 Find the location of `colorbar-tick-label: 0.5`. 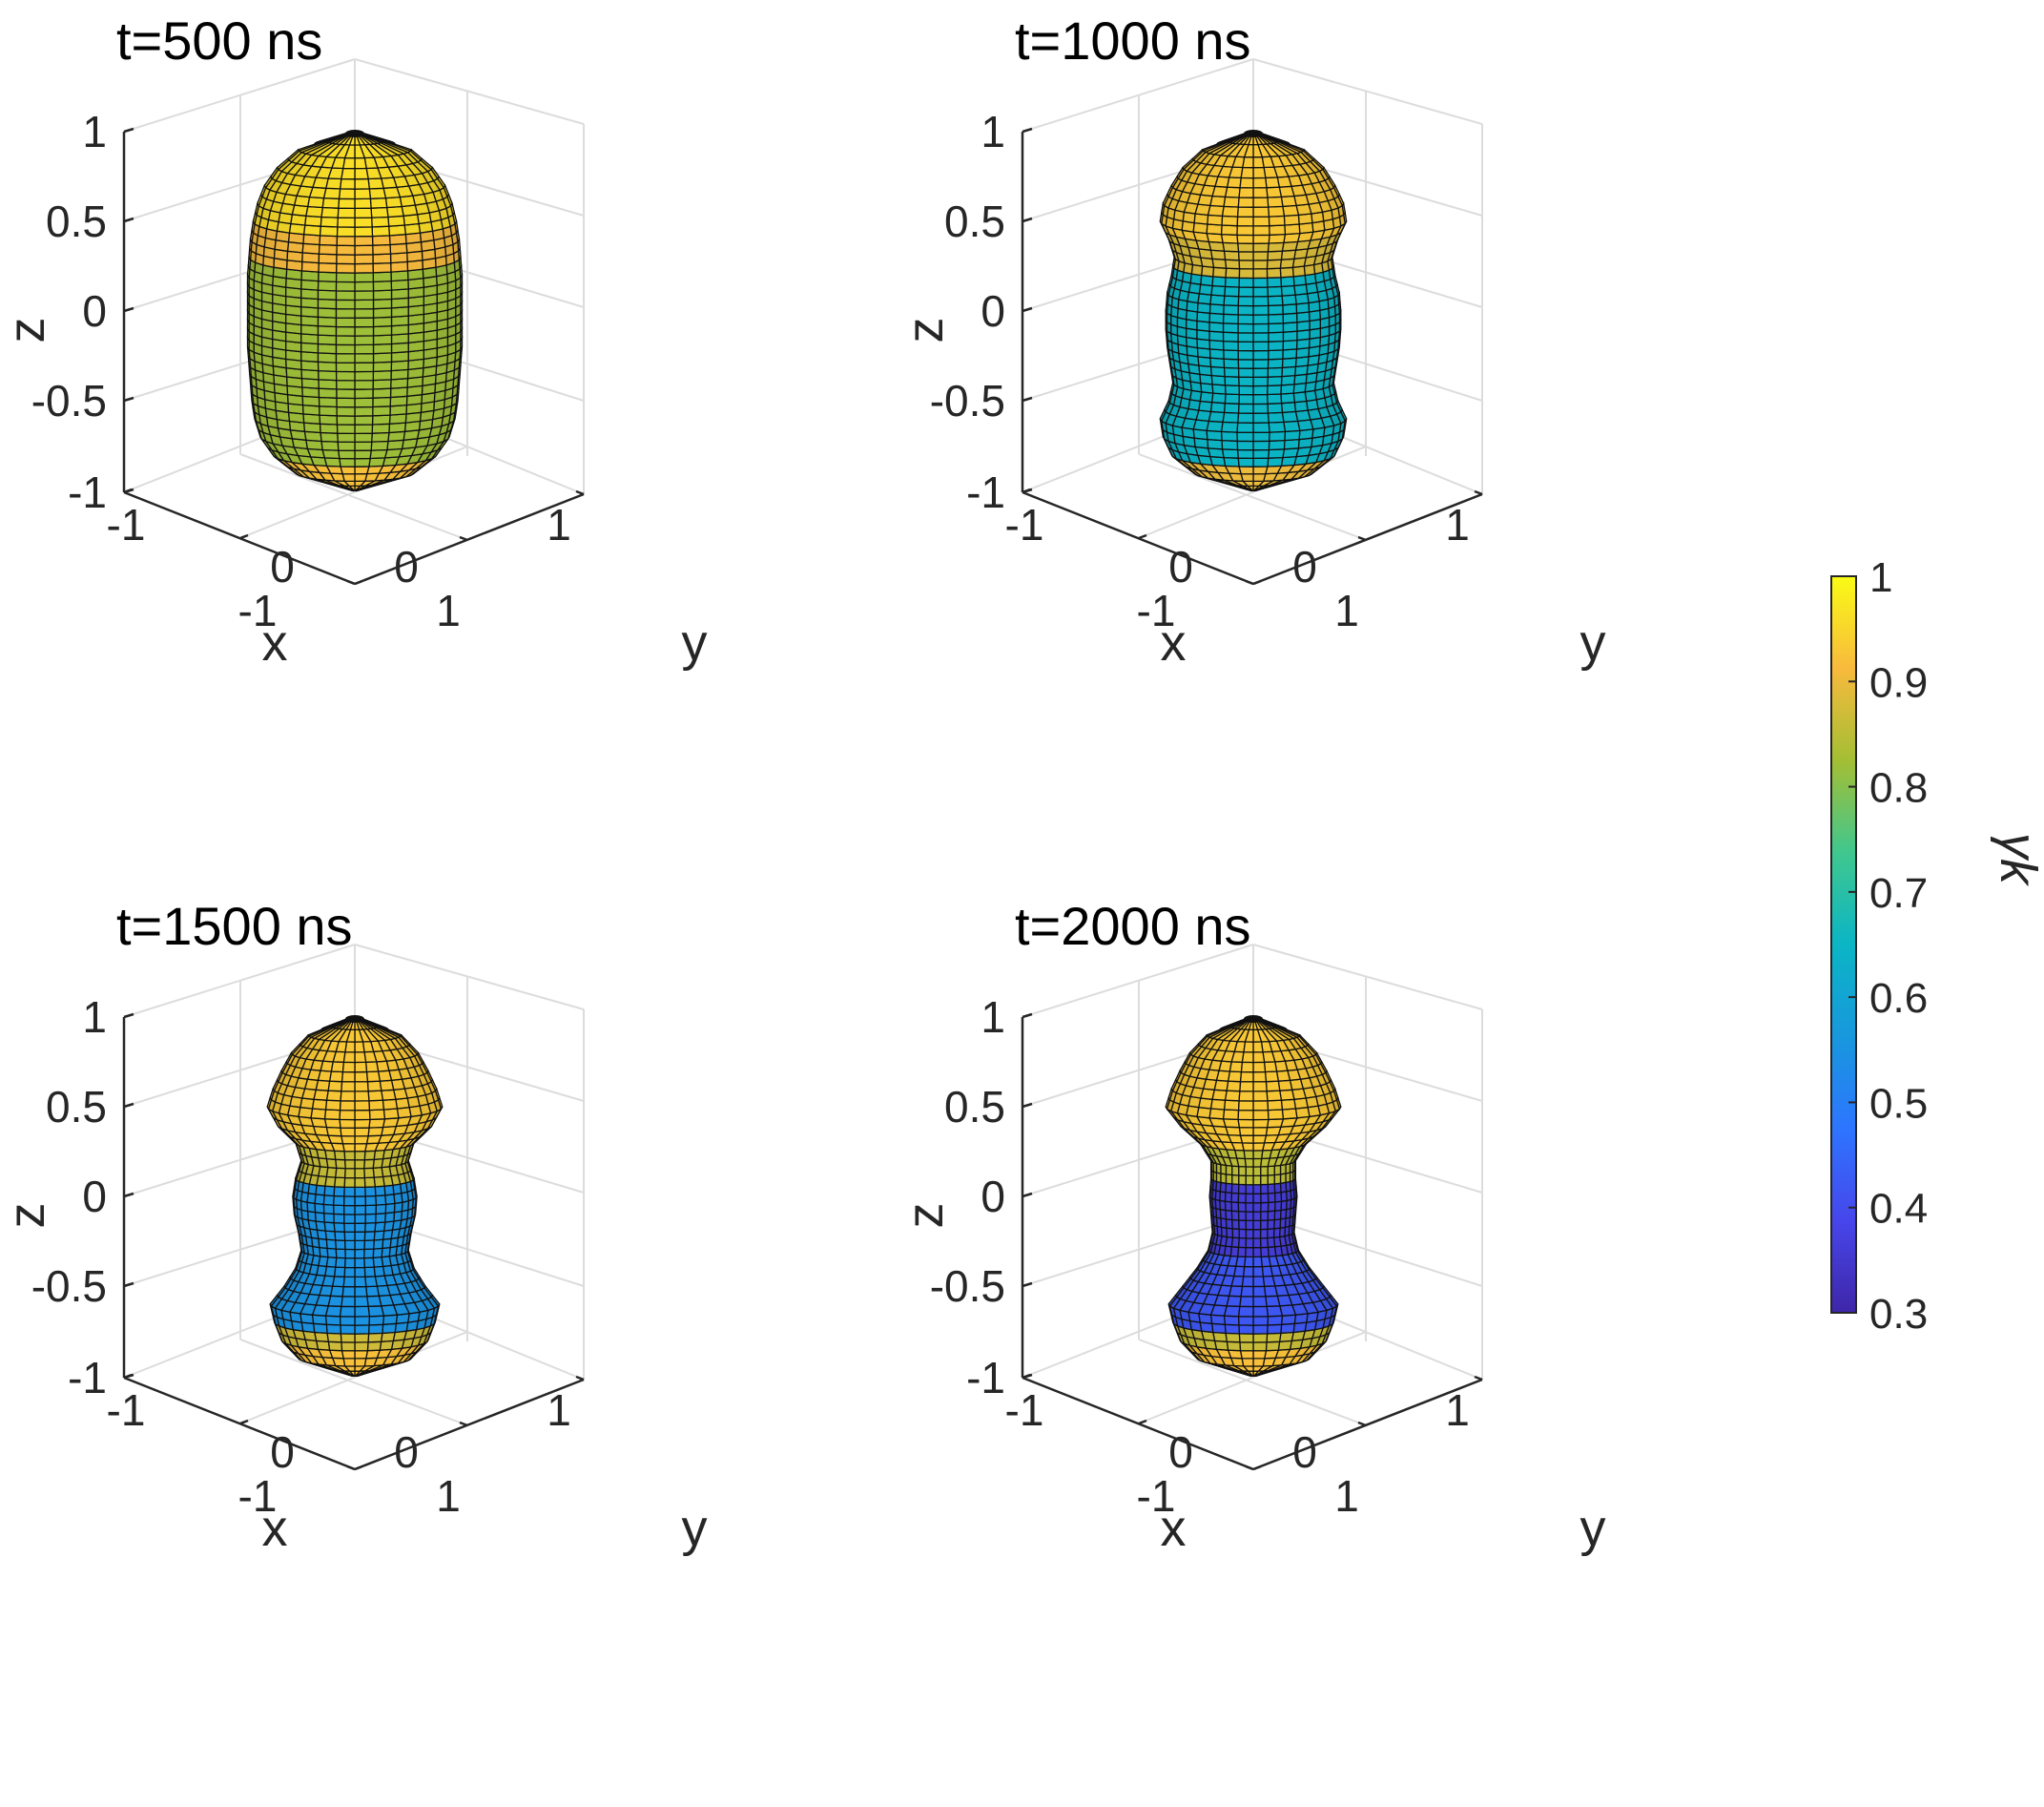

colorbar-tick-label: 0.5 is located at coordinates (1898, 1103).